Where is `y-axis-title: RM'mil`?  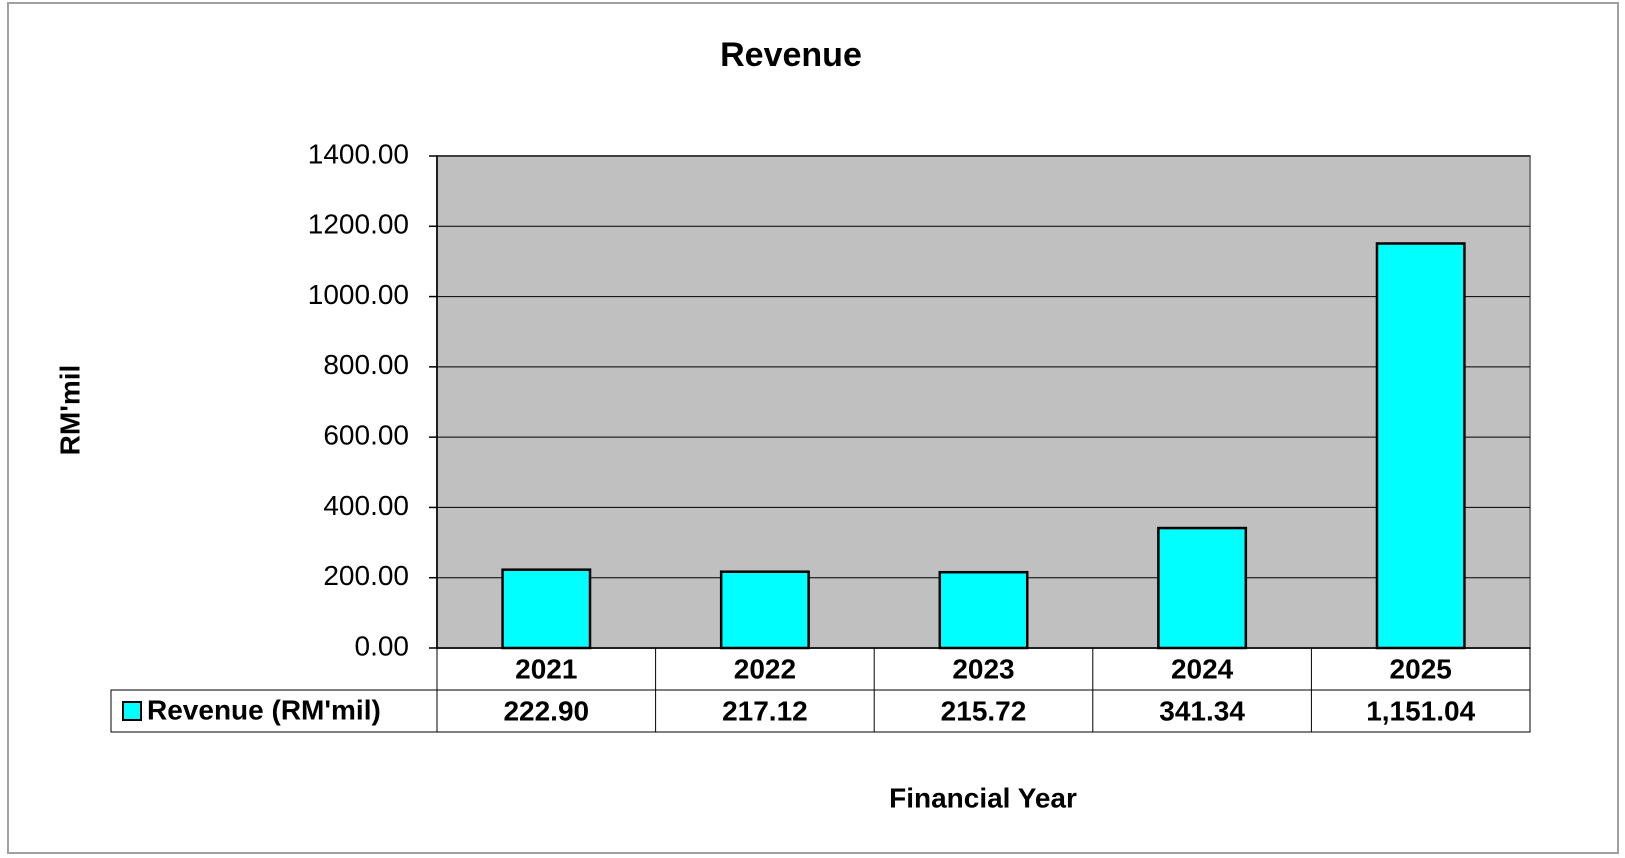
y-axis-title: RM'mil is located at coordinates (69, 410).